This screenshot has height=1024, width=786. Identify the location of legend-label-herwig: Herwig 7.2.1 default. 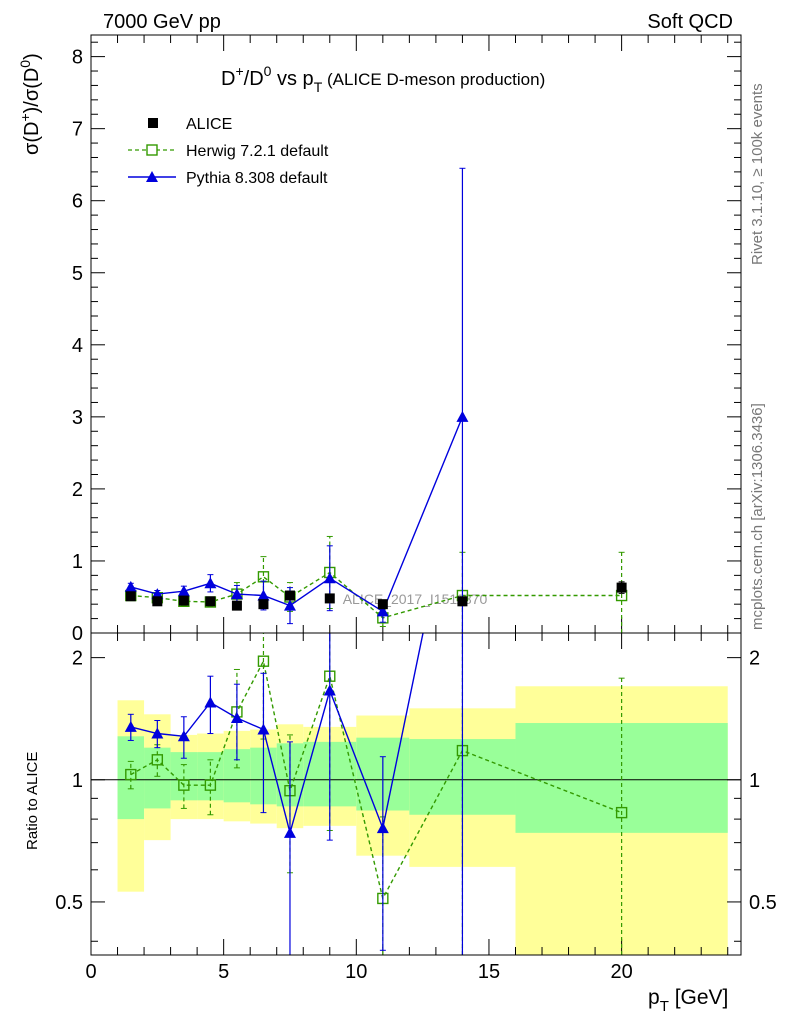
(257, 151).